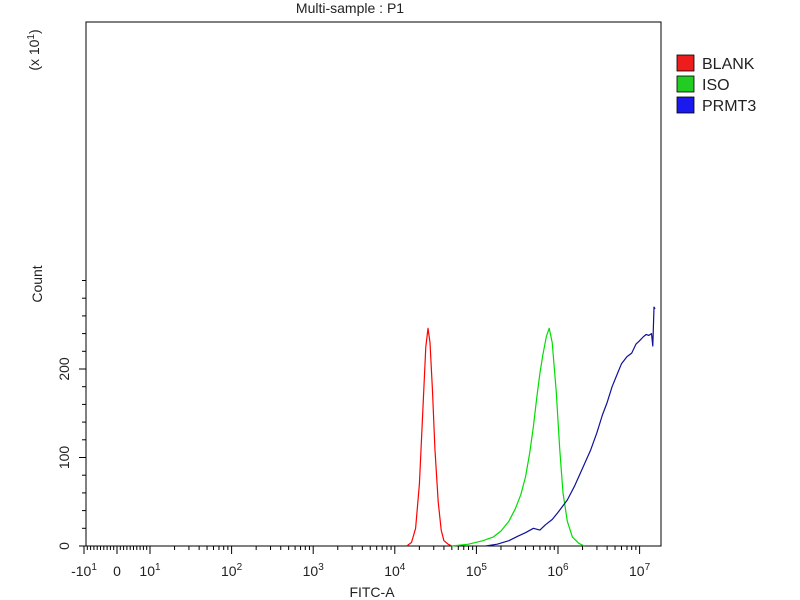 The height and width of the screenshot is (600, 800). What do you see at coordinates (518, 437) in the screenshot?
I see `series-line-iso` at bounding box center [518, 437].